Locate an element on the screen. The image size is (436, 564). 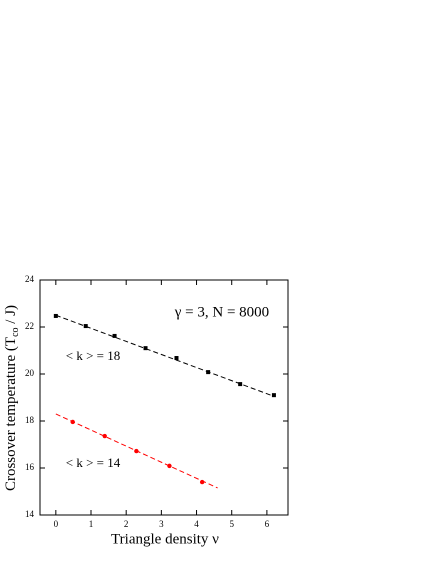
y-axis-label-part: Crossover temperature (T is located at coordinates (11, 414).